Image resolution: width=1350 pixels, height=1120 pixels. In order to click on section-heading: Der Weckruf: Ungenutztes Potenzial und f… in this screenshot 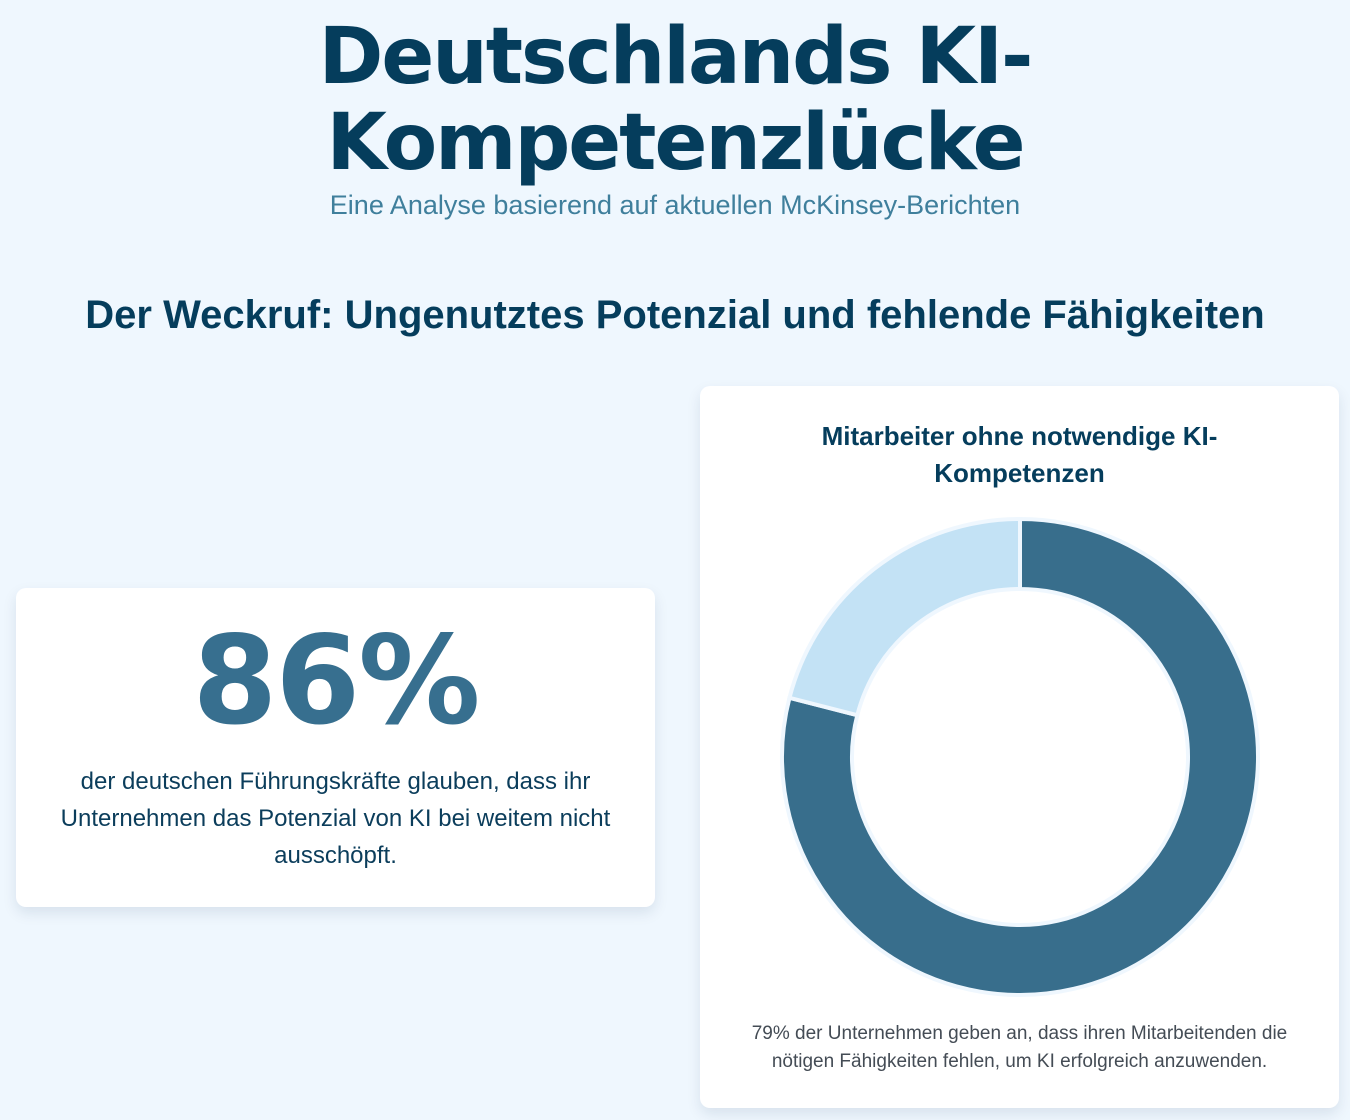, I will do `click(675, 315)`.